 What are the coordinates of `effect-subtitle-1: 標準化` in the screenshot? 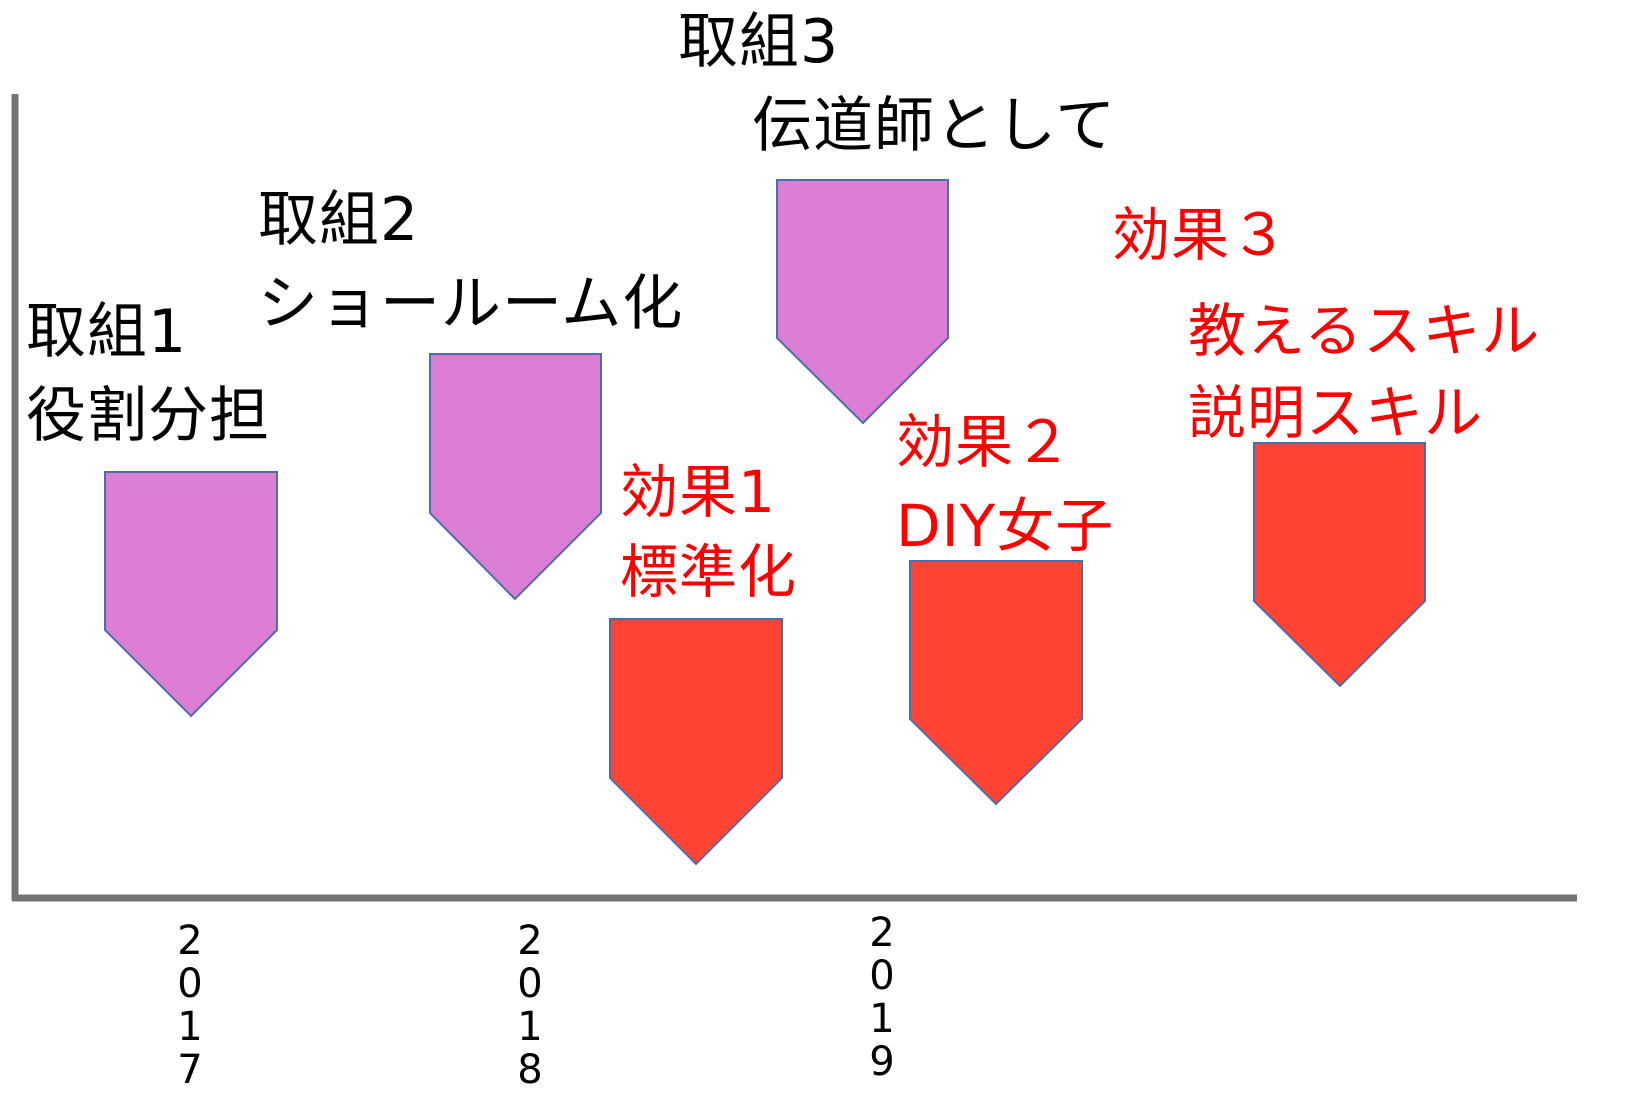 It's located at (709, 572).